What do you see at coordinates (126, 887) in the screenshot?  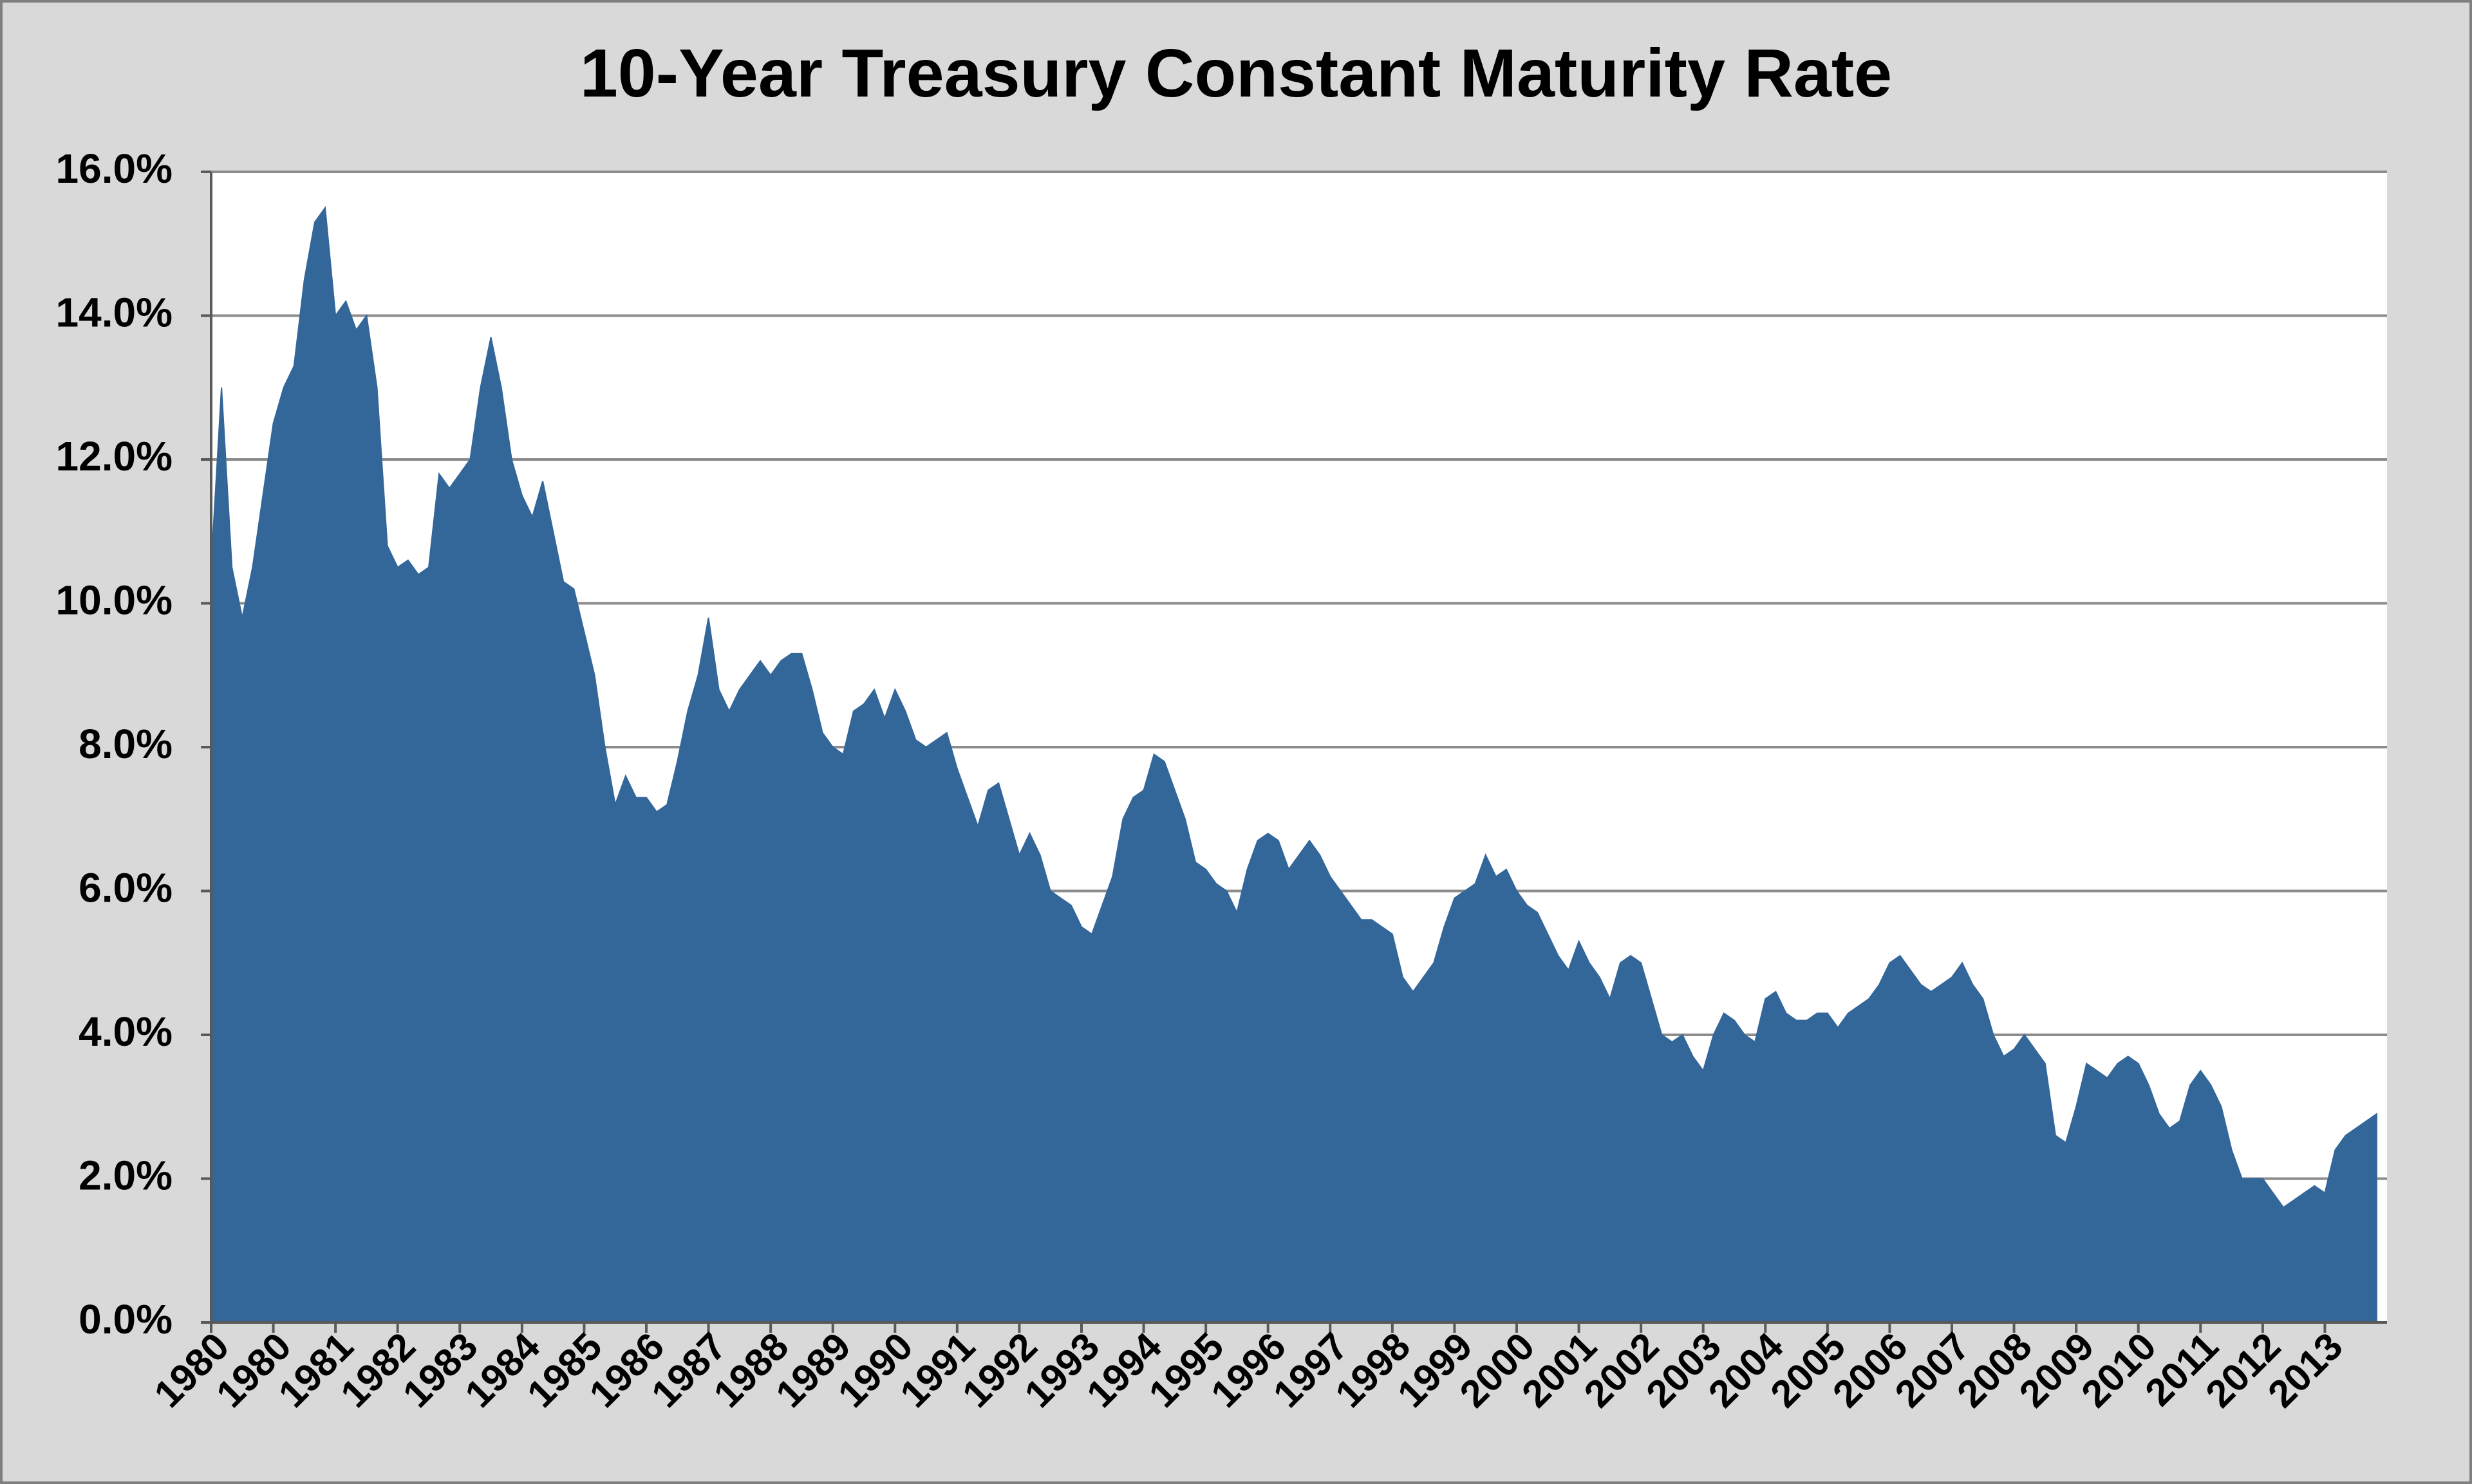 I see `y-tick-label: 6.0%` at bounding box center [126, 887].